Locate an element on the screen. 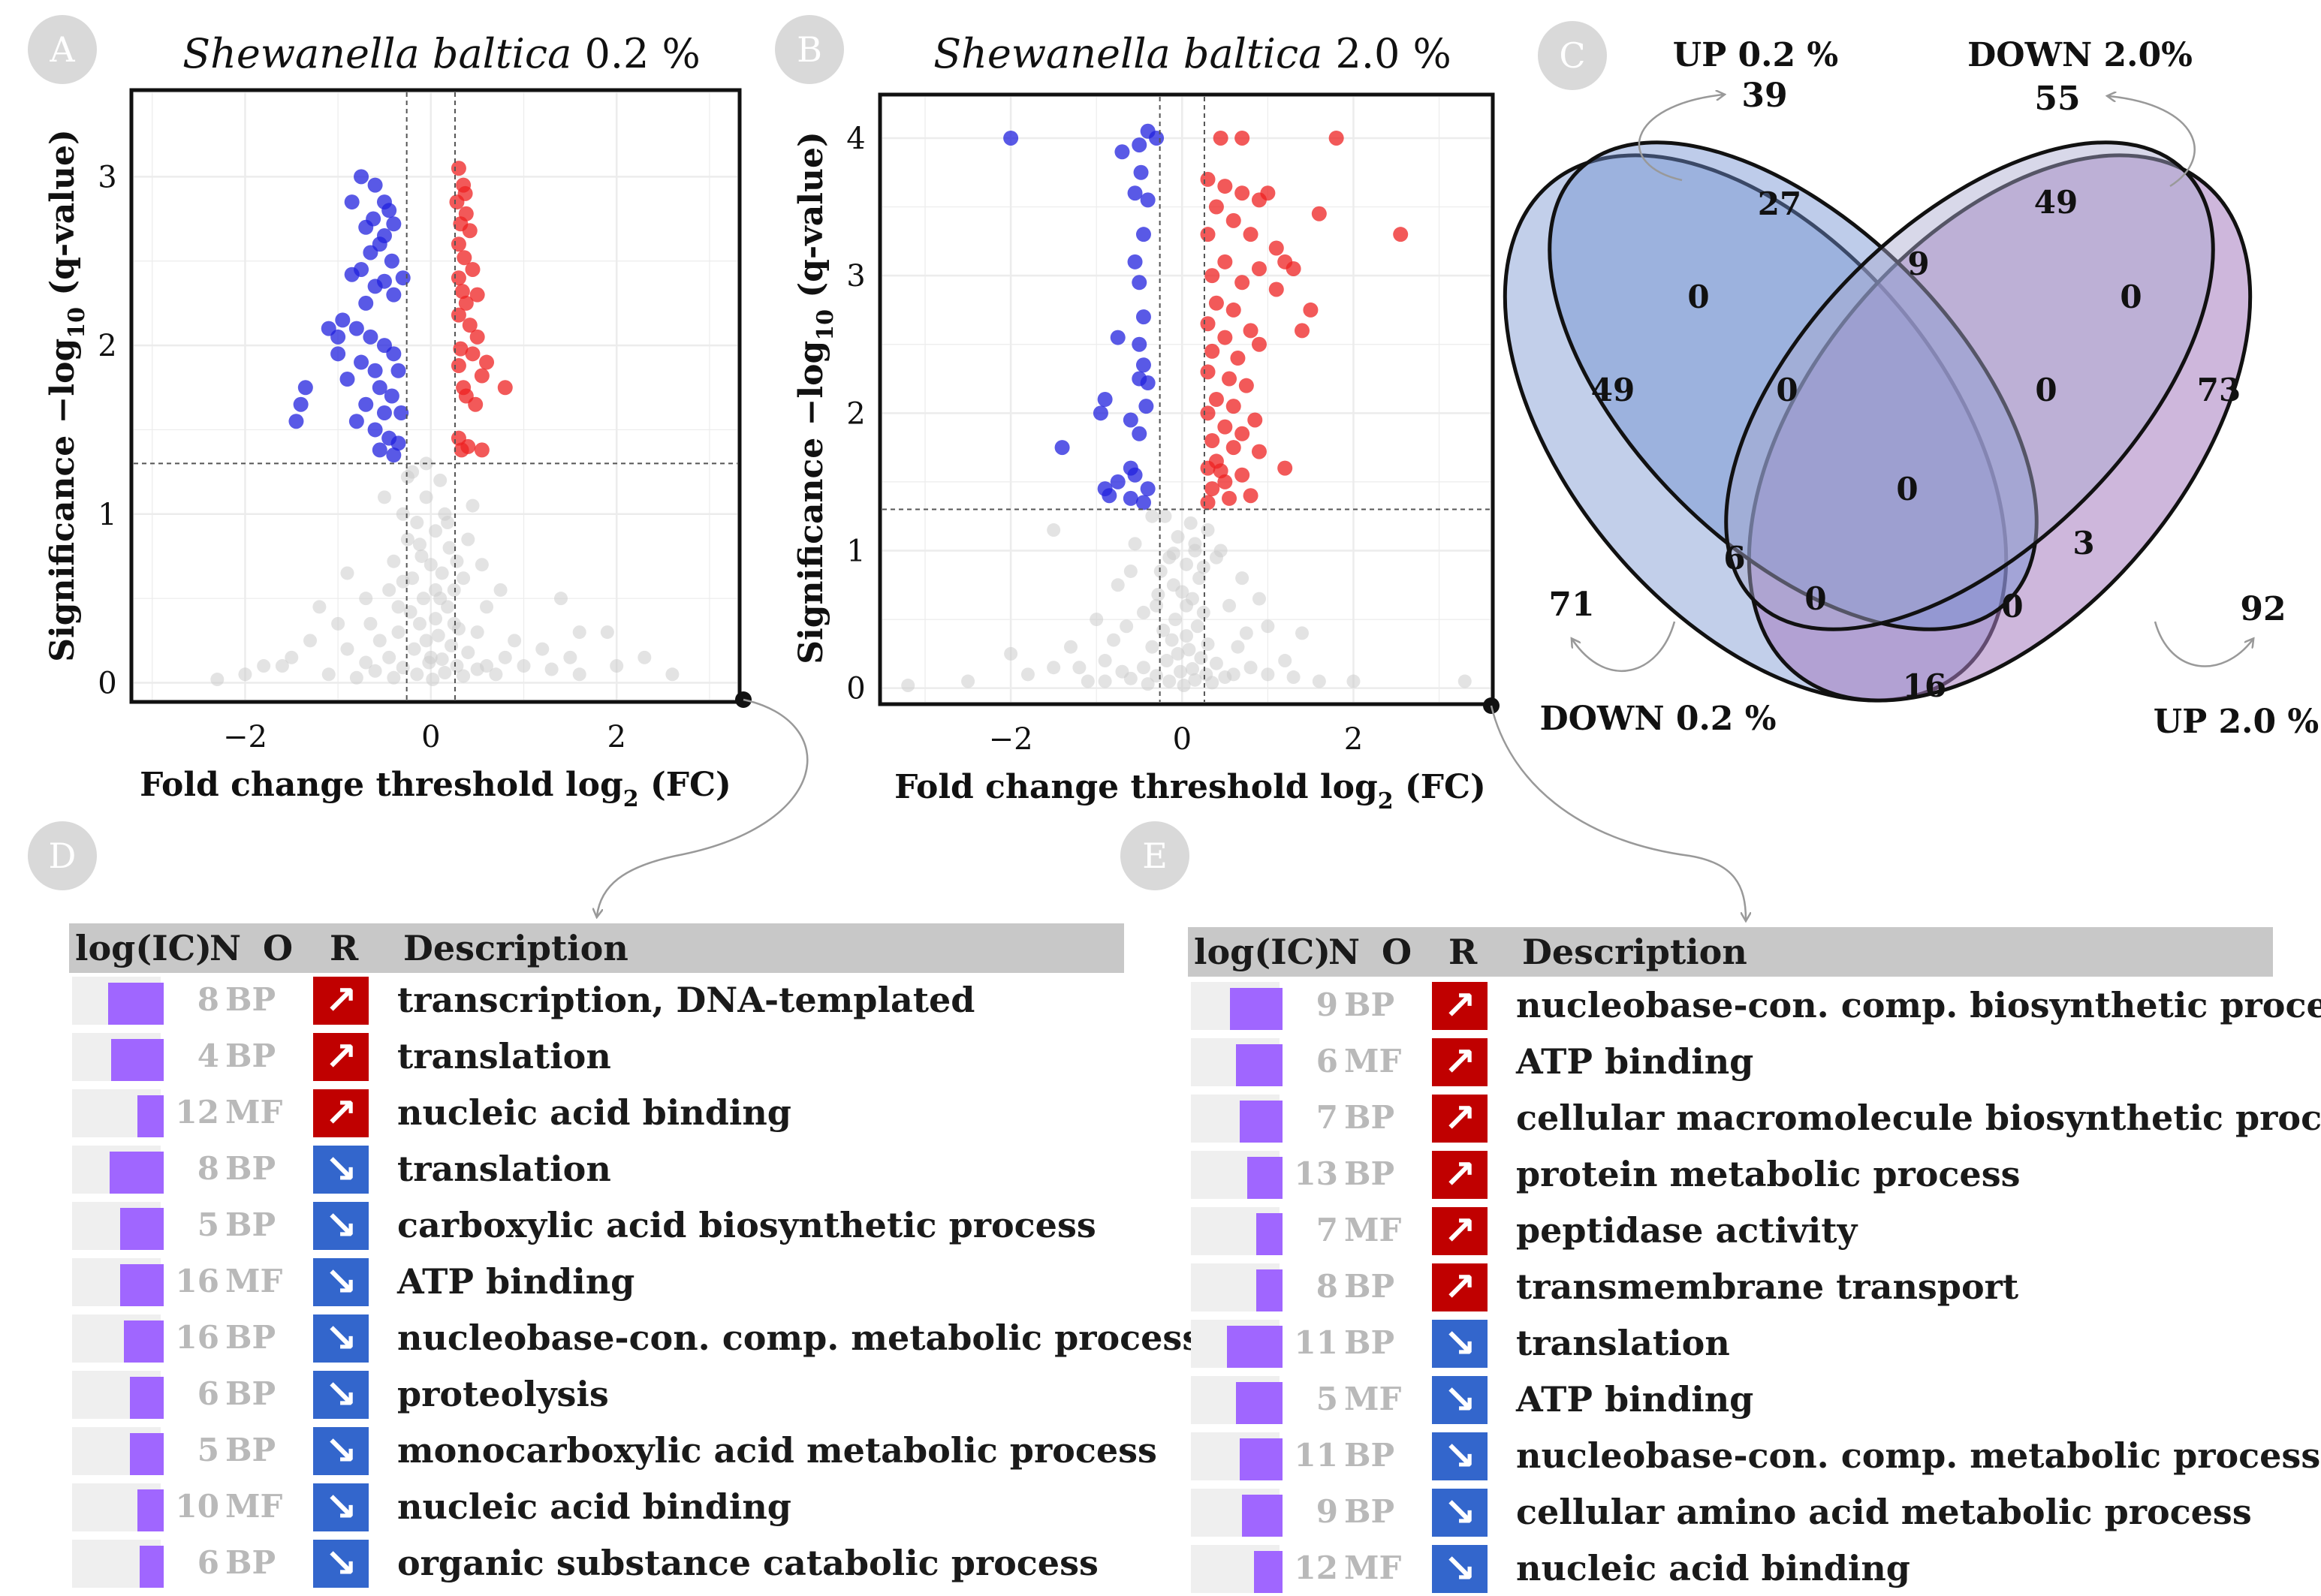 The height and width of the screenshot is (1596, 2321). table-e-header-o: O is located at coordinates (1397, 952).